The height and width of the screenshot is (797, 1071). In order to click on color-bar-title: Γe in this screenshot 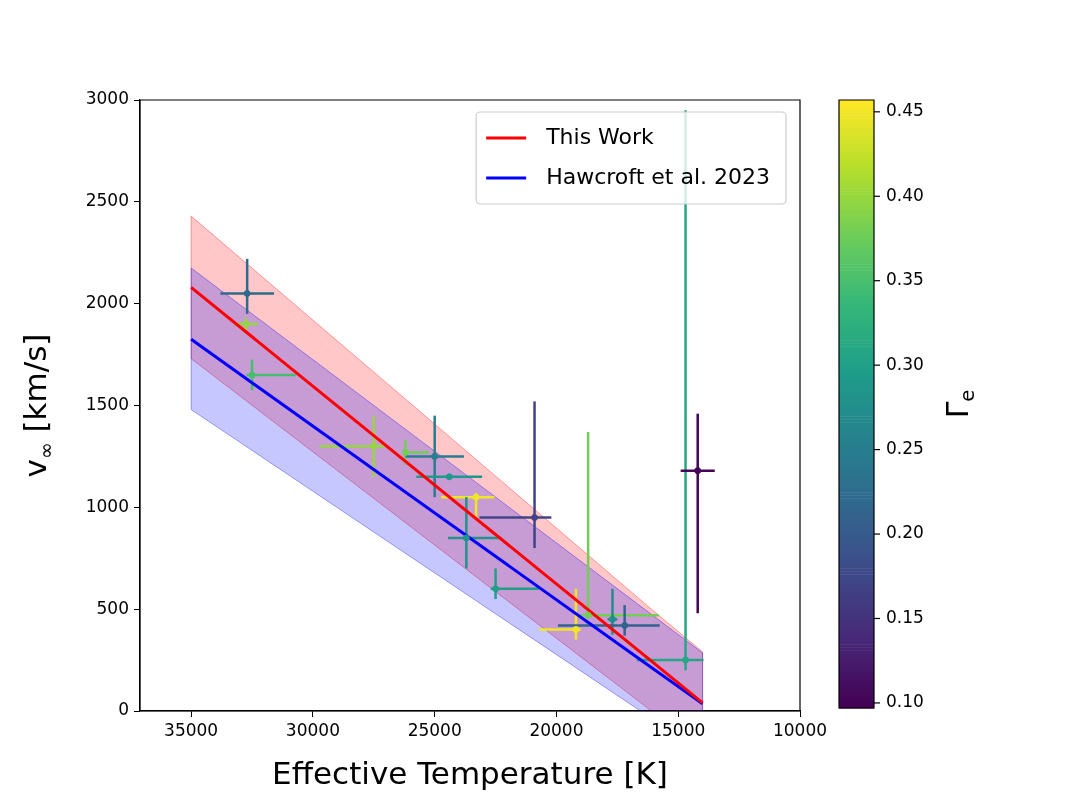, I will do `click(959, 404)`.